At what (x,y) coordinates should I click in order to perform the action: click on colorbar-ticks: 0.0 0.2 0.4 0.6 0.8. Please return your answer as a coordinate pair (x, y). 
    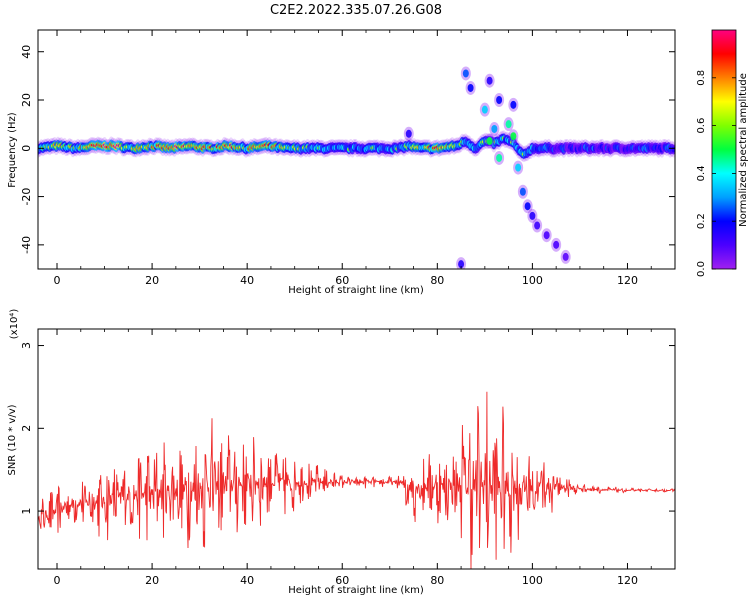
    Looking at the image, I should click on (716, 173).